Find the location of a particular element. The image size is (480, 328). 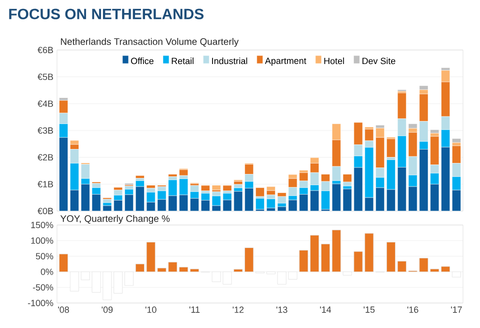

x-tick-label: '17 is located at coordinates (456, 309).